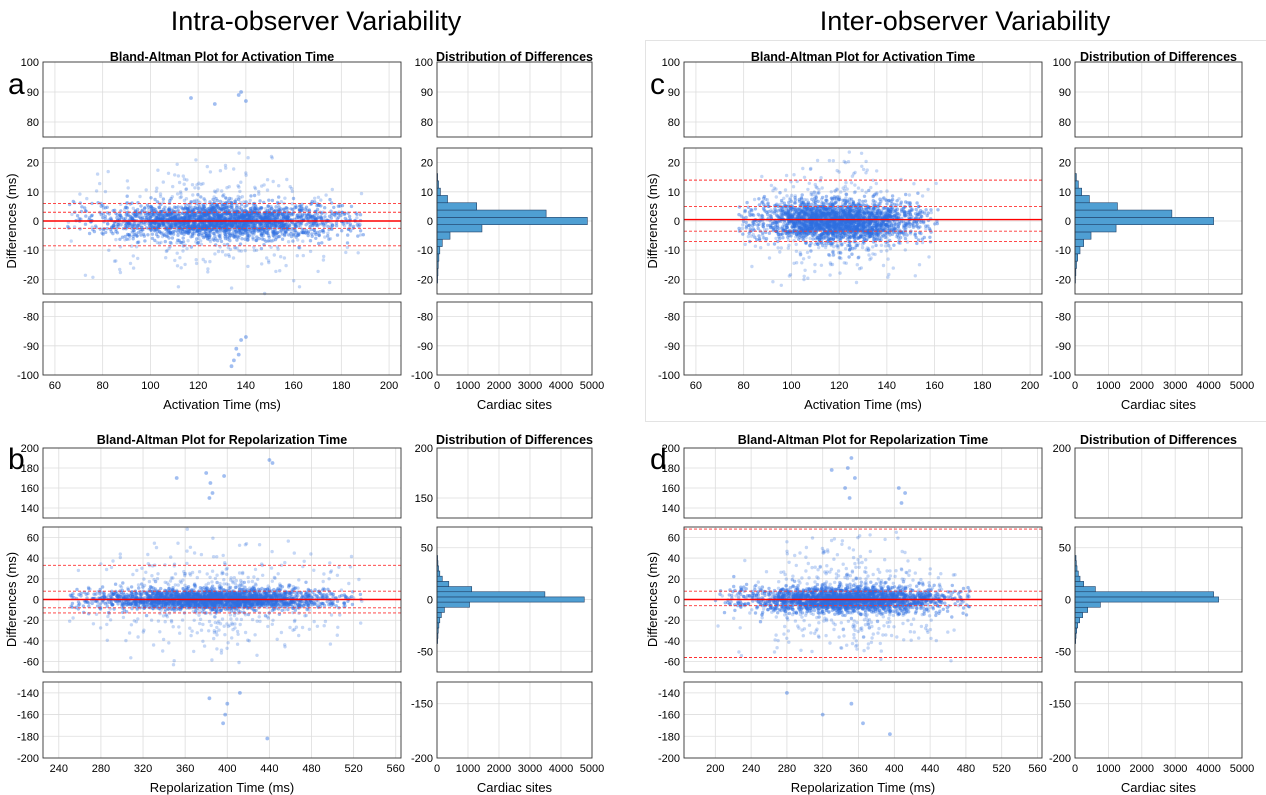  Describe the element at coordinates (33, 93) in the screenshot. I see `y-tick-label: 90` at that location.